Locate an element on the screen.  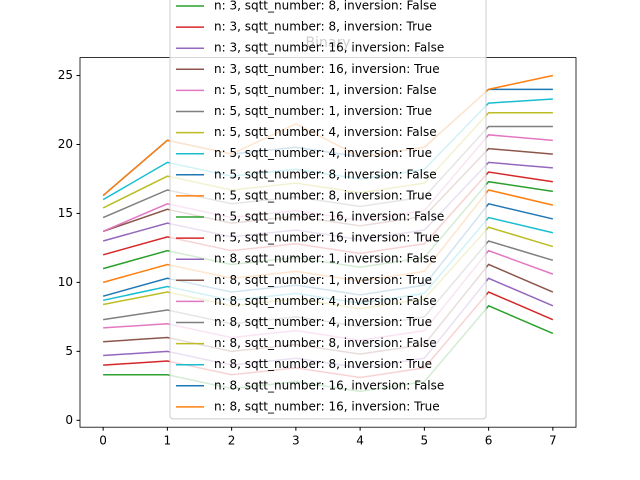
legend-label: n: 5, sqtt_number: 4, inversion: False is located at coordinates (325, 132).